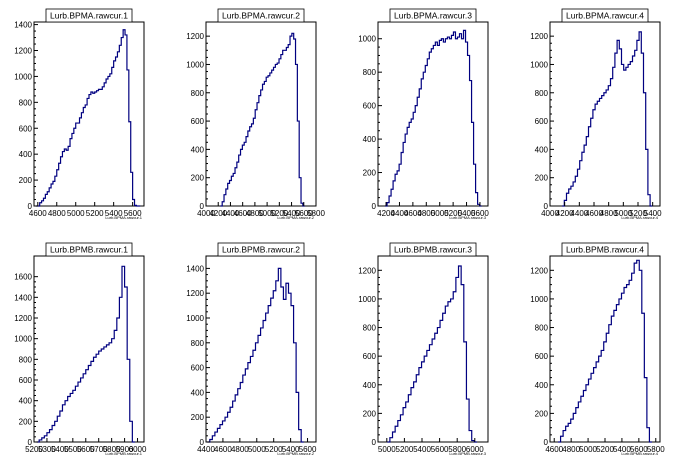 This screenshot has width=696, height=472. I want to click on chart-title: Lurb.BPMA.rawcur.4, so click(605, 16).